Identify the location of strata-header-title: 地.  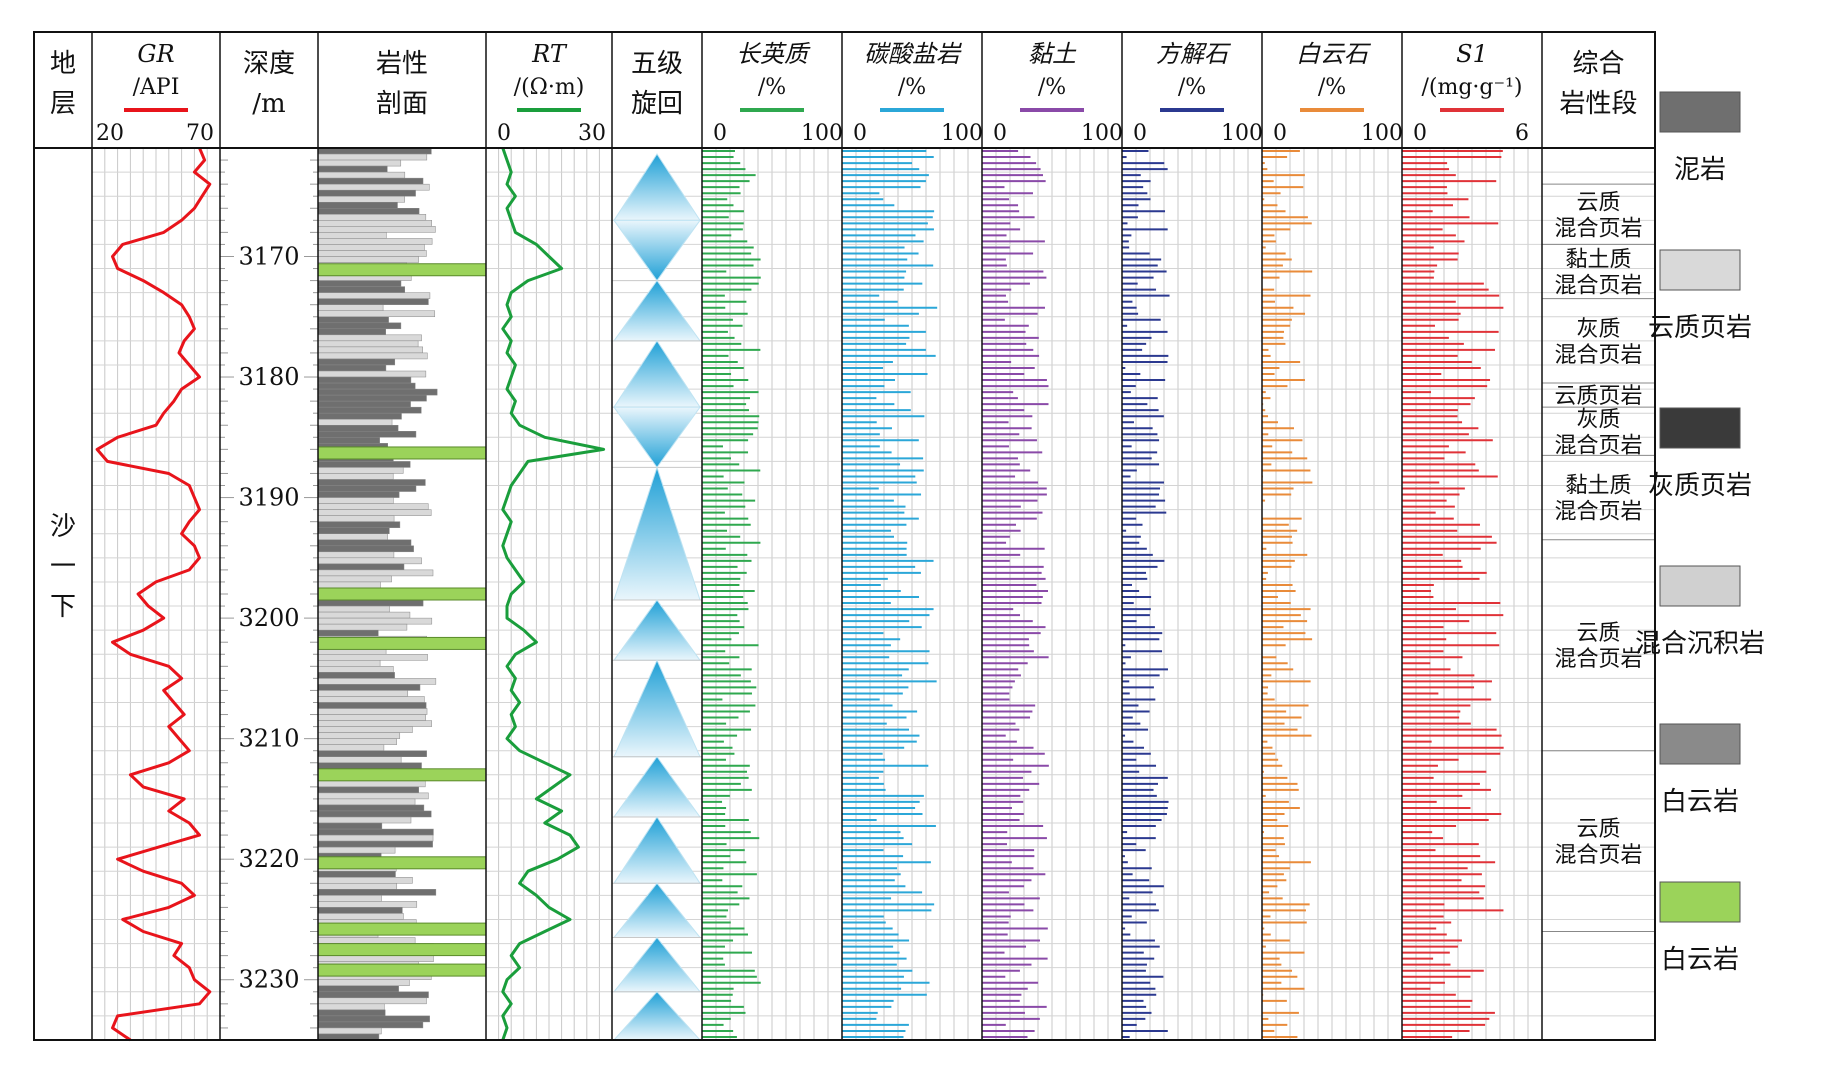
(63, 64).